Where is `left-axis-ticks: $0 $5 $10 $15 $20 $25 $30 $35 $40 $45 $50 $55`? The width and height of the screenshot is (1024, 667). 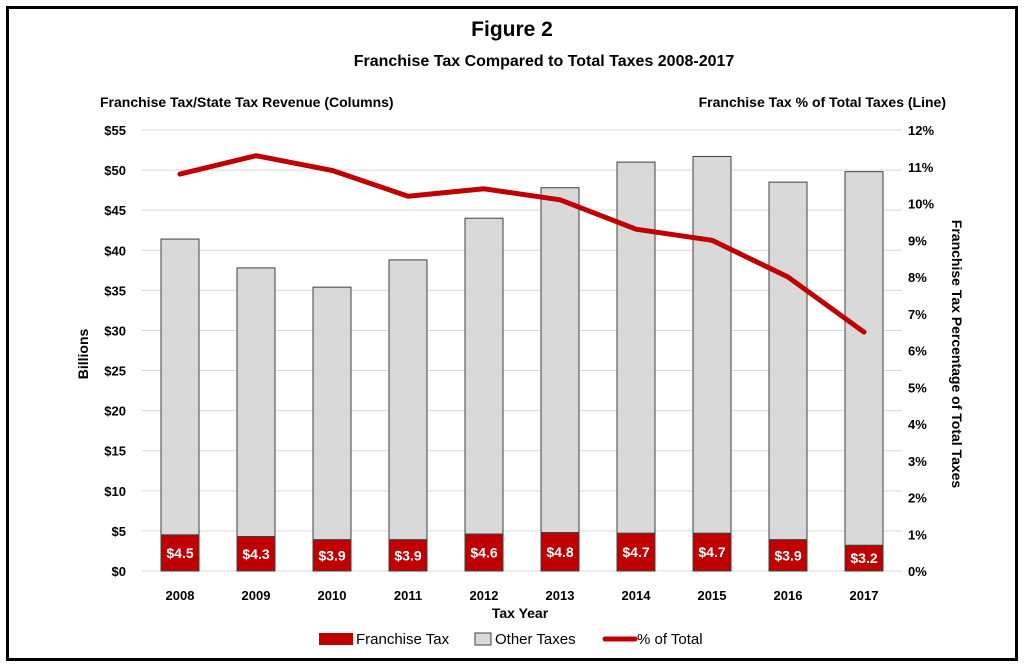
left-axis-ticks: $0 $5 $10 $15 $20 $25 $30 $35 $40 $45 $50 $55 is located at coordinates (115, 351).